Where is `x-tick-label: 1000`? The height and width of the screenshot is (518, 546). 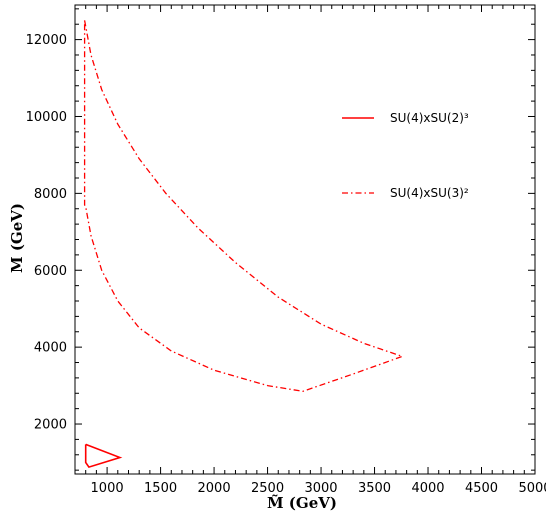 x-tick-label: 1000 is located at coordinates (107, 488).